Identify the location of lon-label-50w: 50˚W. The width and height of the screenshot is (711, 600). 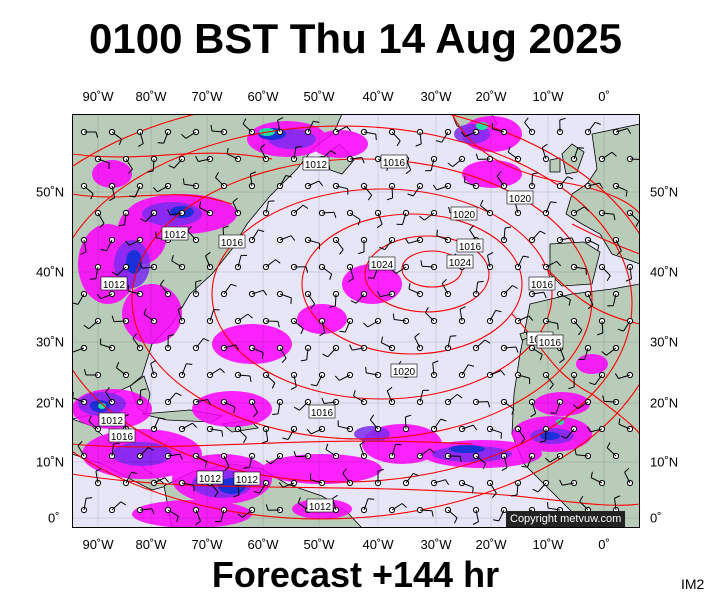
(319, 96).